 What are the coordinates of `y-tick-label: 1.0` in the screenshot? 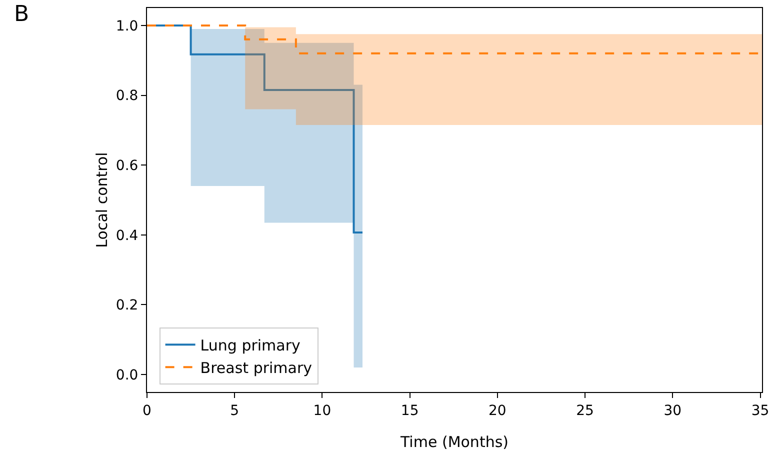 It's located at (127, 26).